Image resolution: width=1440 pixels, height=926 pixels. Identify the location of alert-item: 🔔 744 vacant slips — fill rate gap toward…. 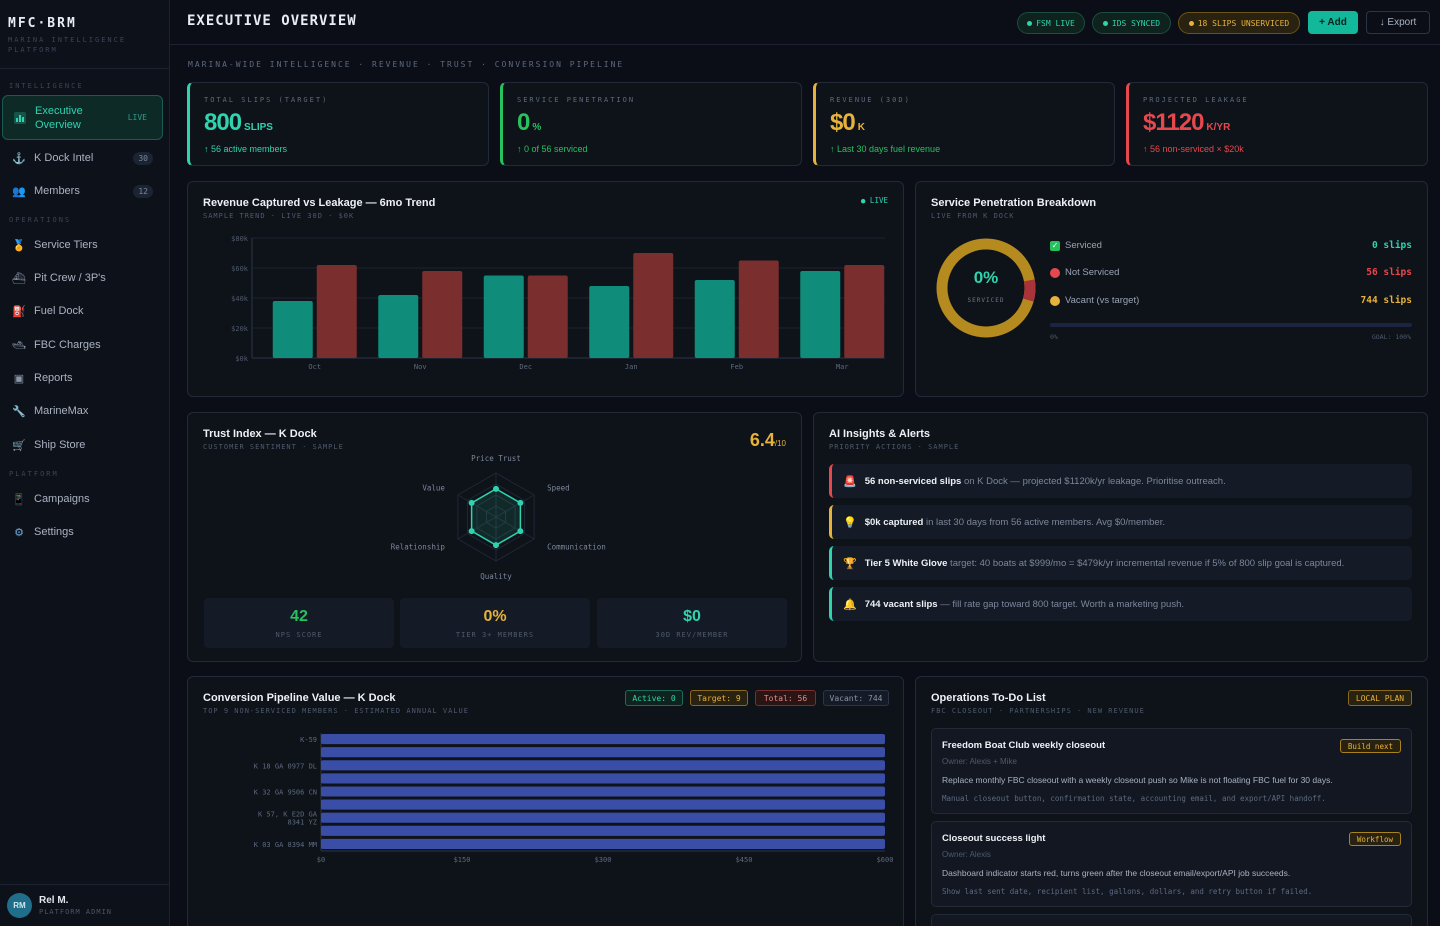
(1120, 604).